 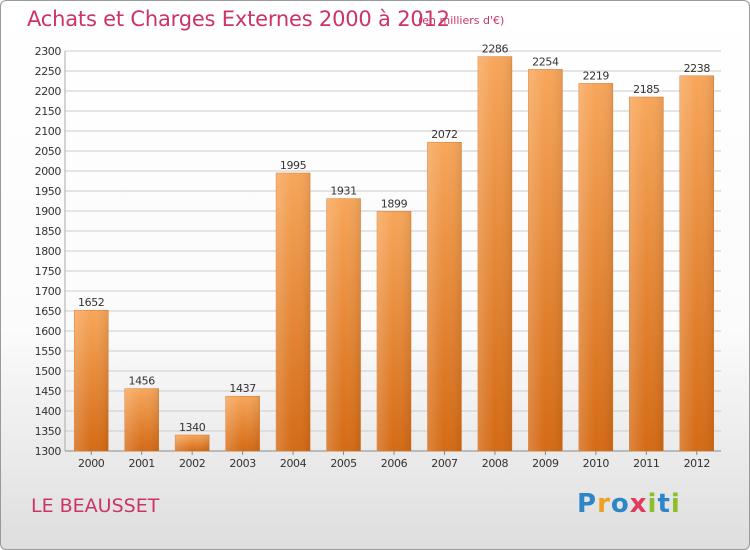 I want to click on data-label: 1931, so click(x=343, y=191).